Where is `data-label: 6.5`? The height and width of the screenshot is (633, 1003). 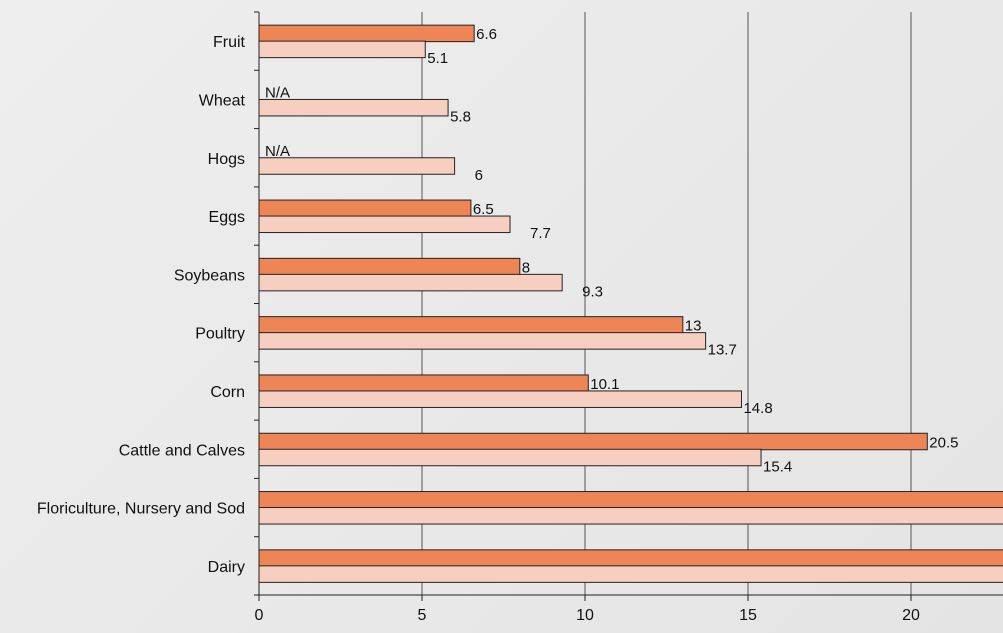 data-label: 6.5 is located at coordinates (483, 209).